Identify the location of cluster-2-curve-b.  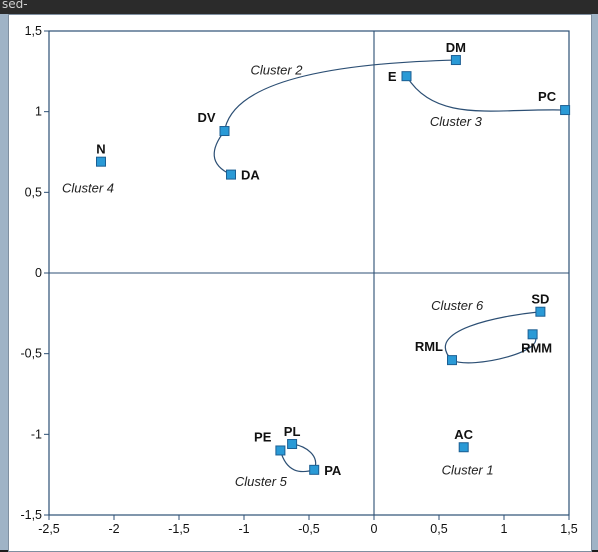
(339, 95).